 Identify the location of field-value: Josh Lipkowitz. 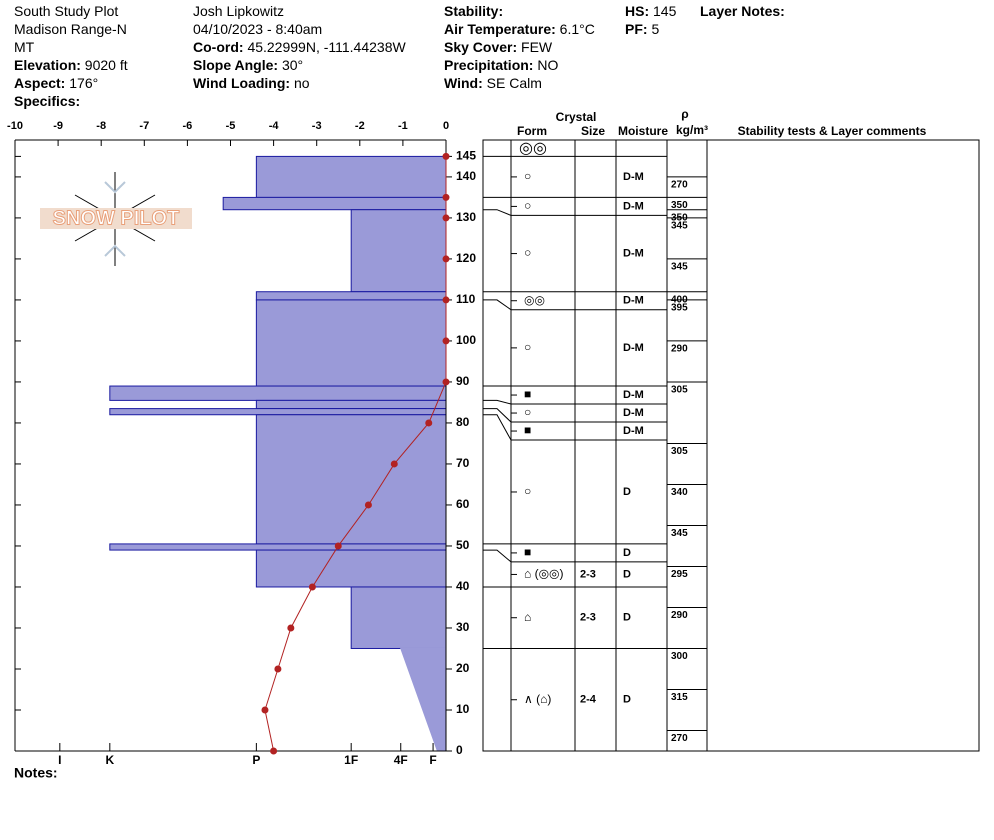
(238, 11).